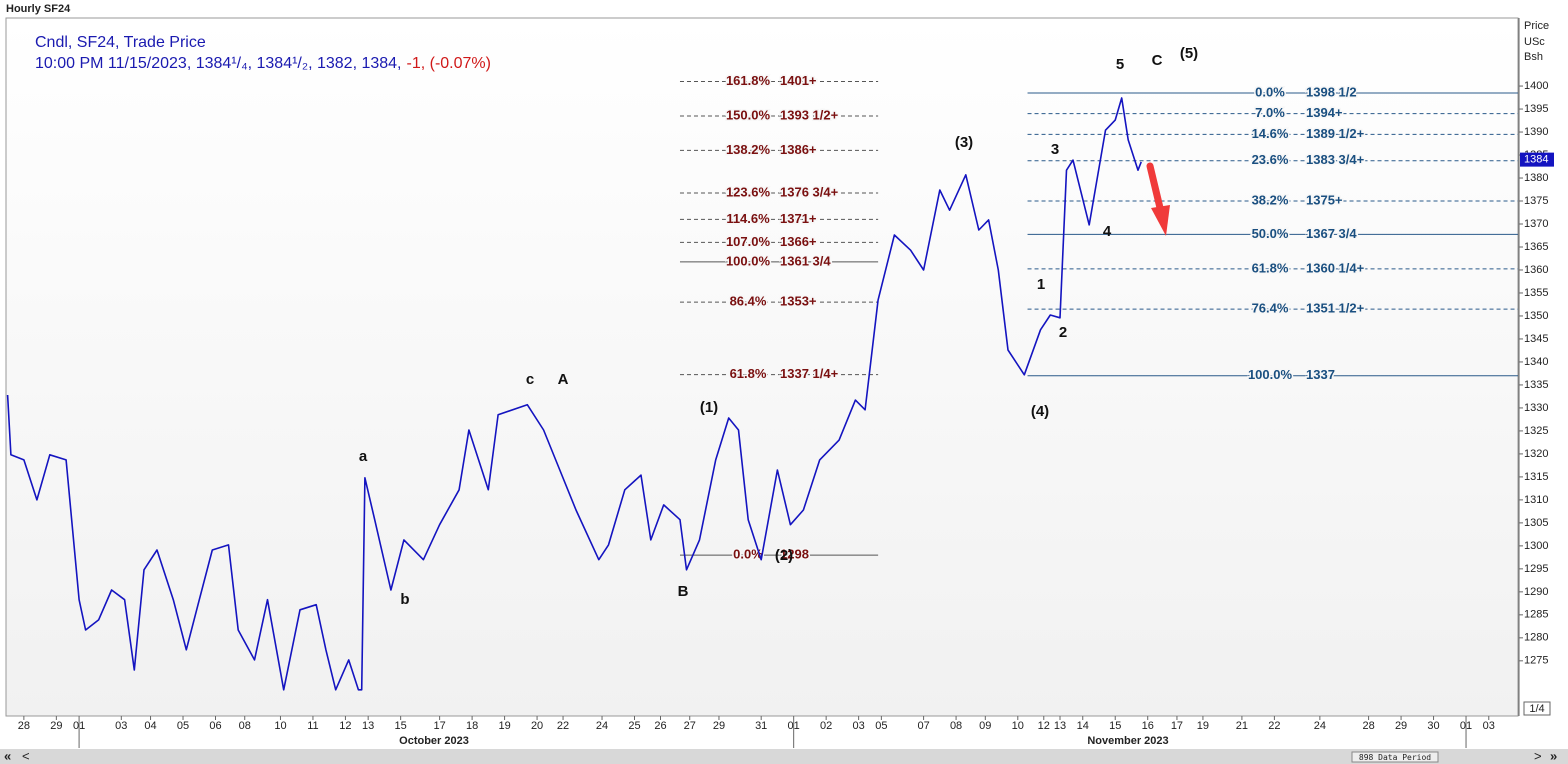 The height and width of the screenshot is (764, 1568). Describe the element at coordinates (748, 241) in the screenshot. I see `fib-ratio: 107.0%` at that location.